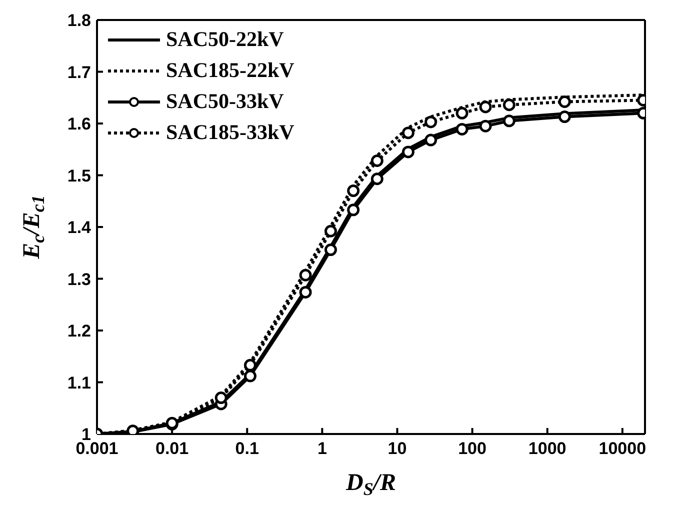 The image size is (679, 511). I want to click on y-tick-label: 1.4, so click(79, 228).